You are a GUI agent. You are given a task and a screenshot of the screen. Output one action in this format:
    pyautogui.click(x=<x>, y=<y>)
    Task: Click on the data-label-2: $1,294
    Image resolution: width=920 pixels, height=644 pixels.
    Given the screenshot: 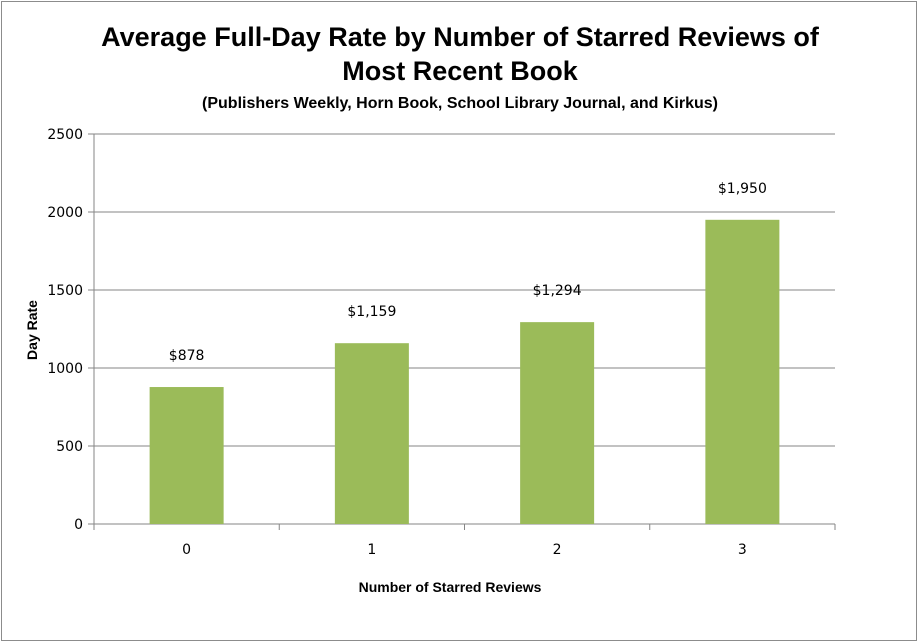 What is the action you would take?
    pyautogui.click(x=557, y=291)
    